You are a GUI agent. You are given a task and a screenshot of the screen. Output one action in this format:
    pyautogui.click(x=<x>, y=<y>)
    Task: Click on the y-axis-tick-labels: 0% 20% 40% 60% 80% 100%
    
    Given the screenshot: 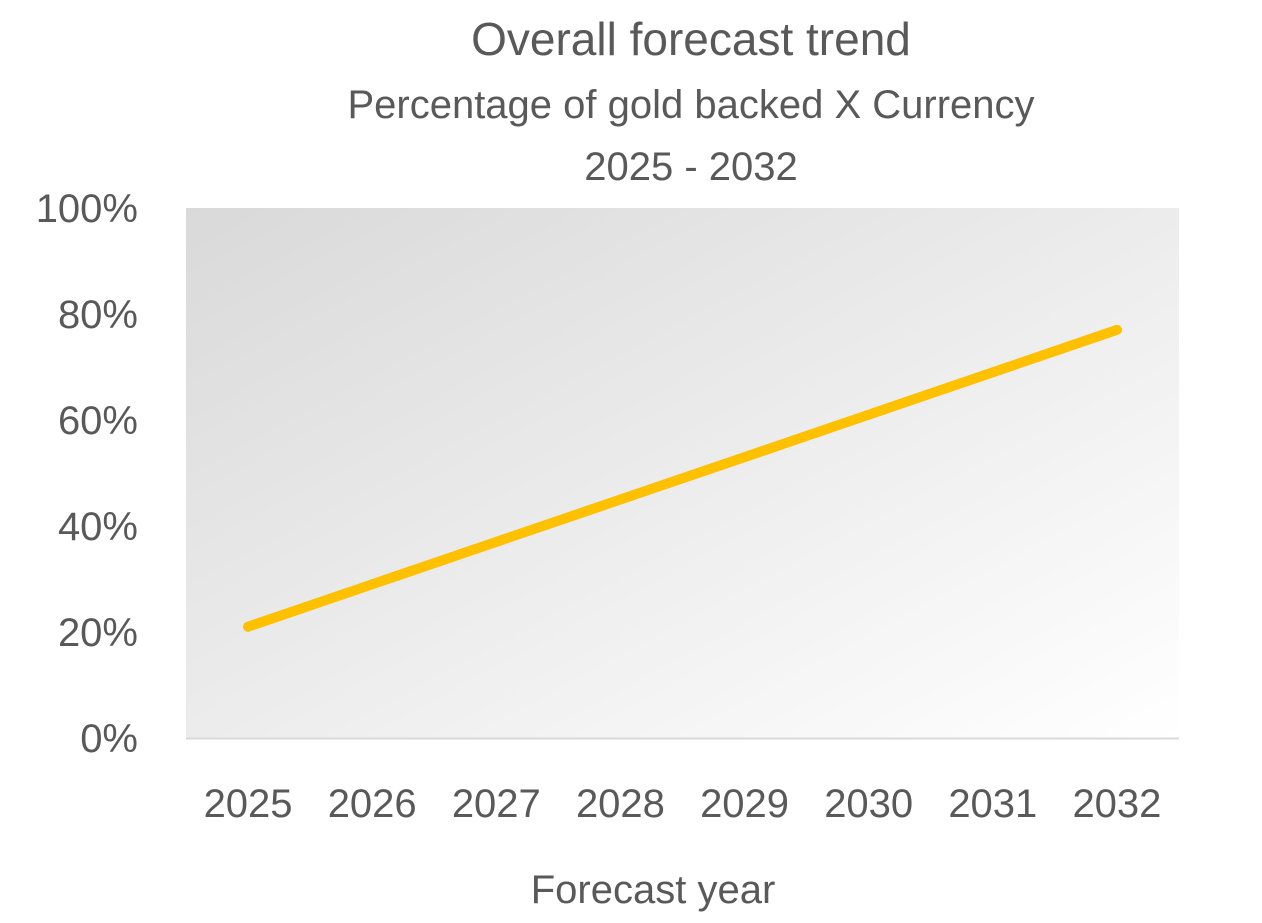 What is the action you would take?
    pyautogui.click(x=87, y=474)
    